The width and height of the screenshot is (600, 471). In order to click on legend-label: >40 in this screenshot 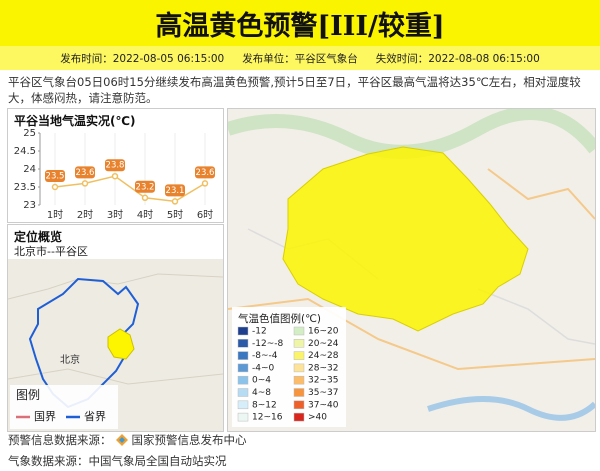, I will do `click(317, 418)`.